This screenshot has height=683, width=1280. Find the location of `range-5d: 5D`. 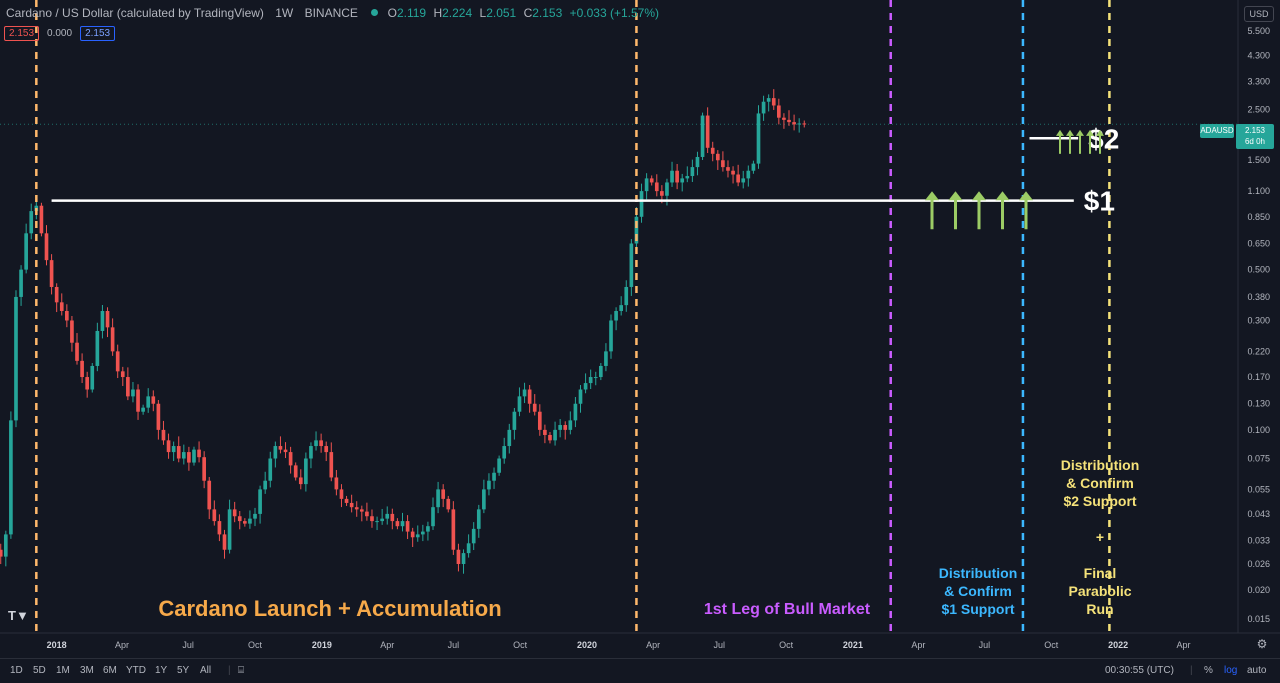

range-5d: 5D is located at coordinates (39, 670).